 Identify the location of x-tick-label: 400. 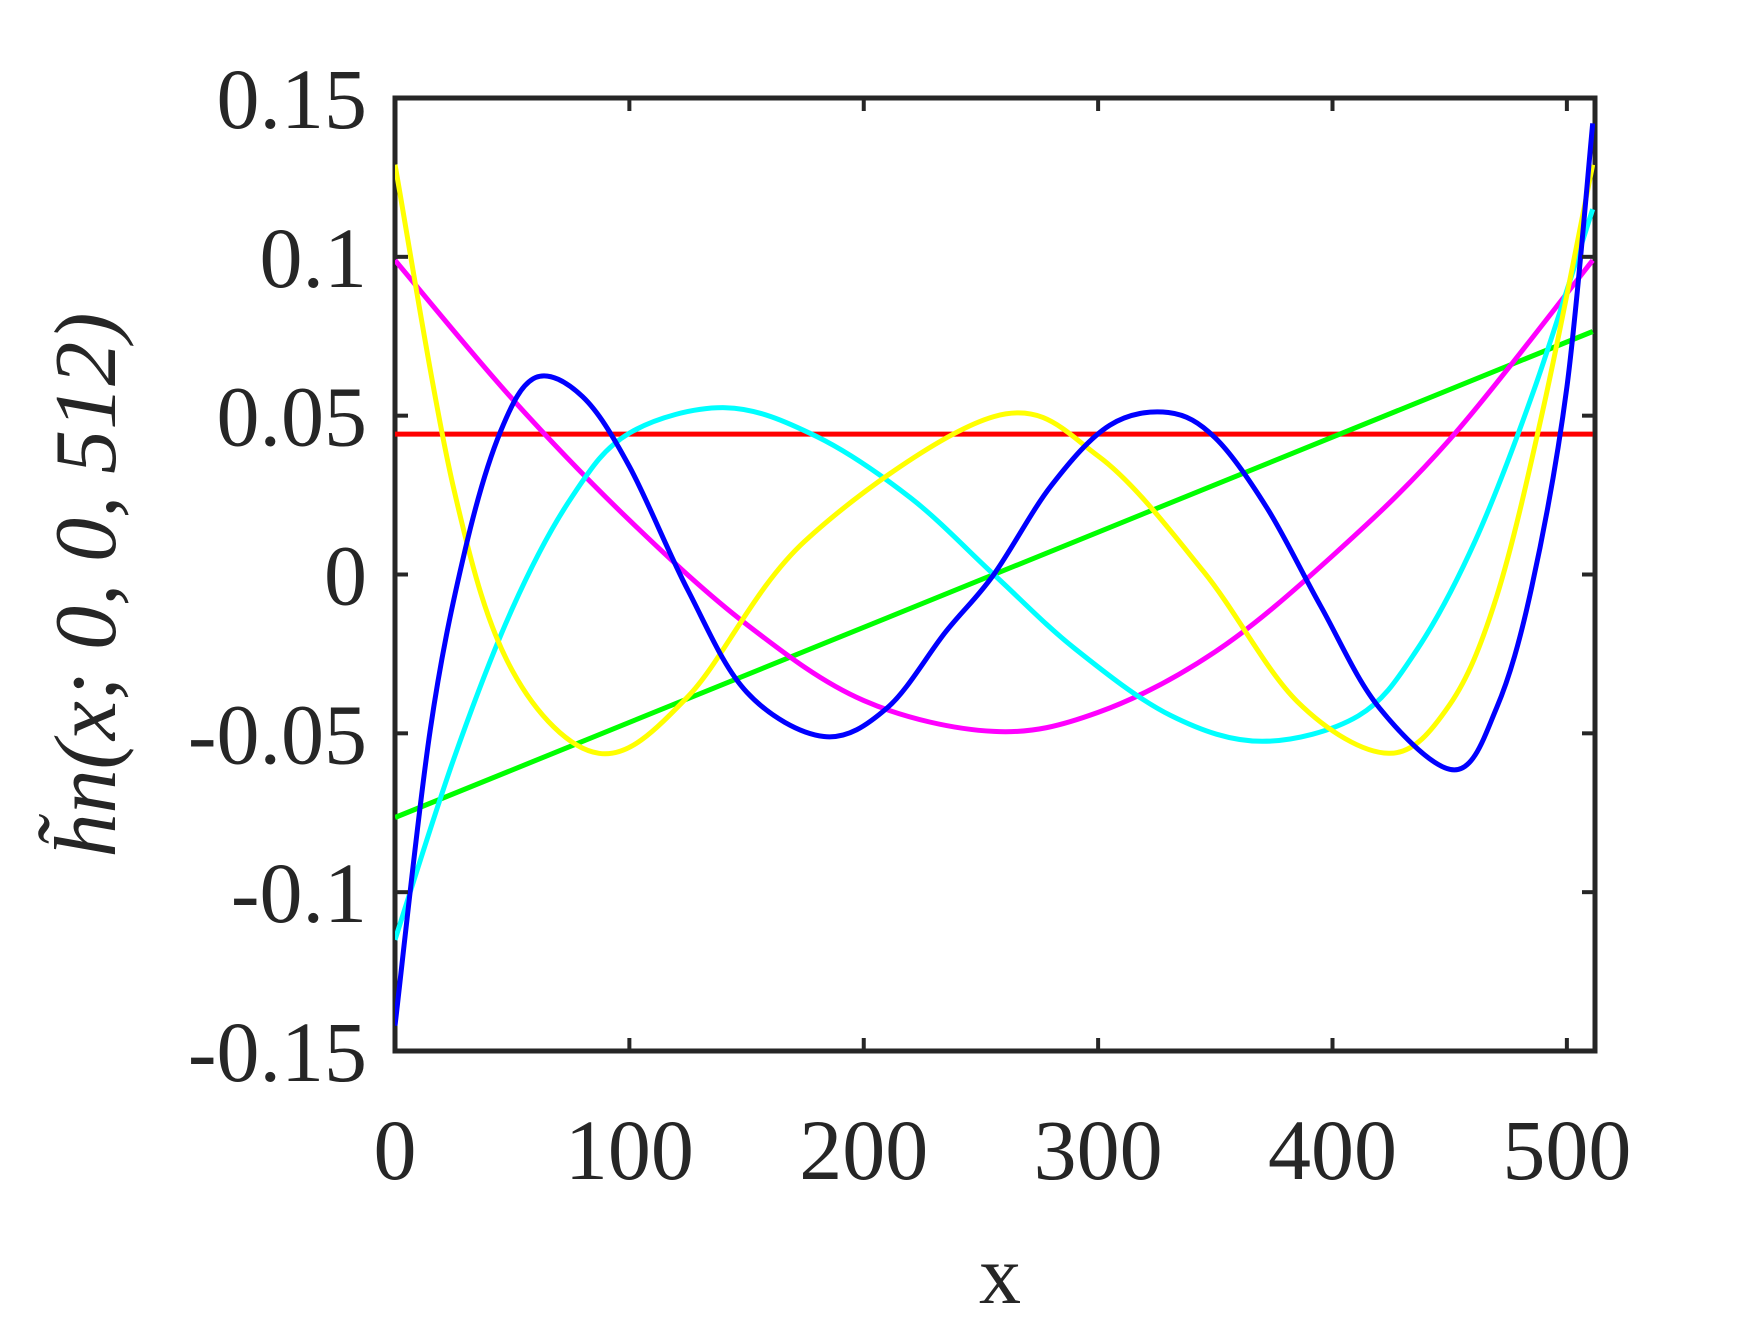
(1332, 1150).